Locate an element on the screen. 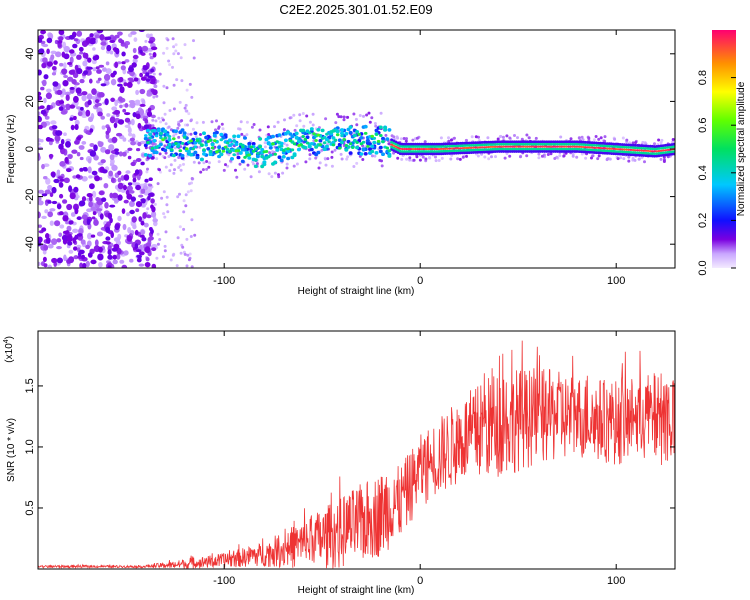 The image size is (750, 600). snr-x-label: Height of straight line (km) is located at coordinates (356, 590).